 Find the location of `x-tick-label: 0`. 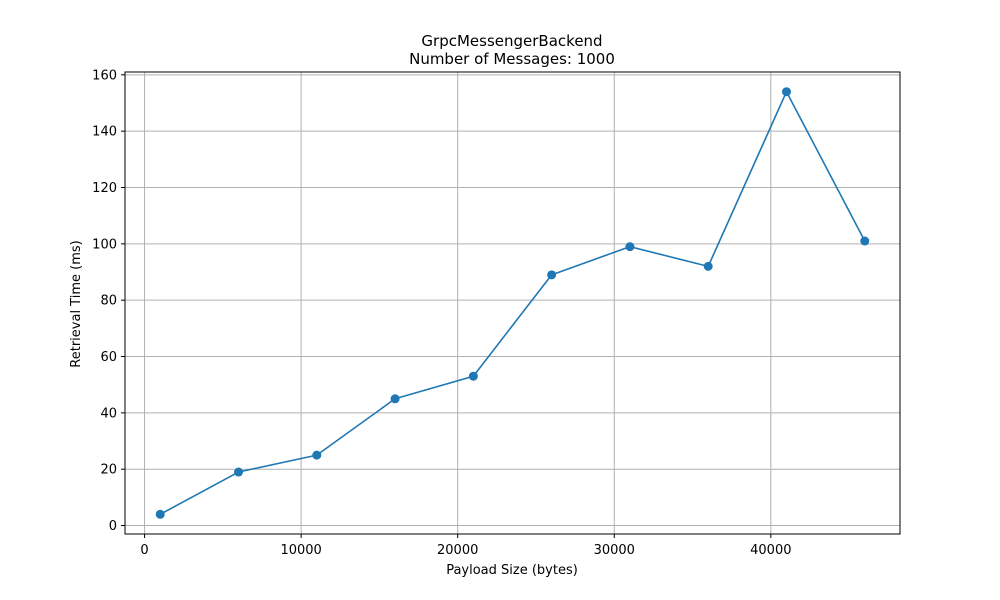

x-tick-label: 0 is located at coordinates (144, 550).